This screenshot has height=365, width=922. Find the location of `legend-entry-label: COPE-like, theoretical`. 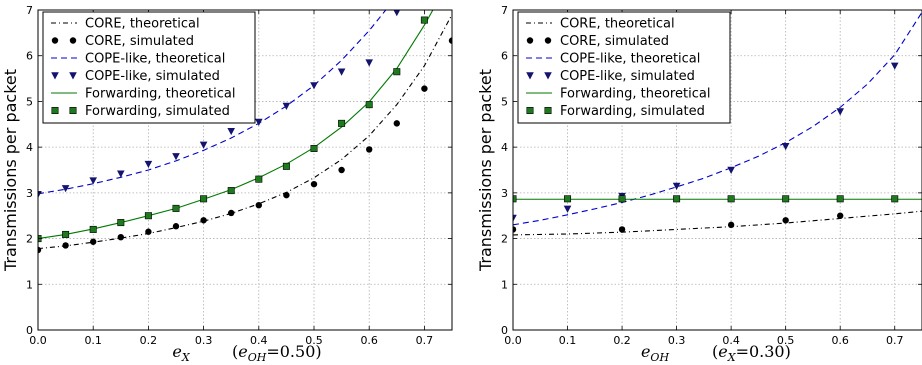

legend-entry-label: COPE-like, theoretical is located at coordinates (155, 59).